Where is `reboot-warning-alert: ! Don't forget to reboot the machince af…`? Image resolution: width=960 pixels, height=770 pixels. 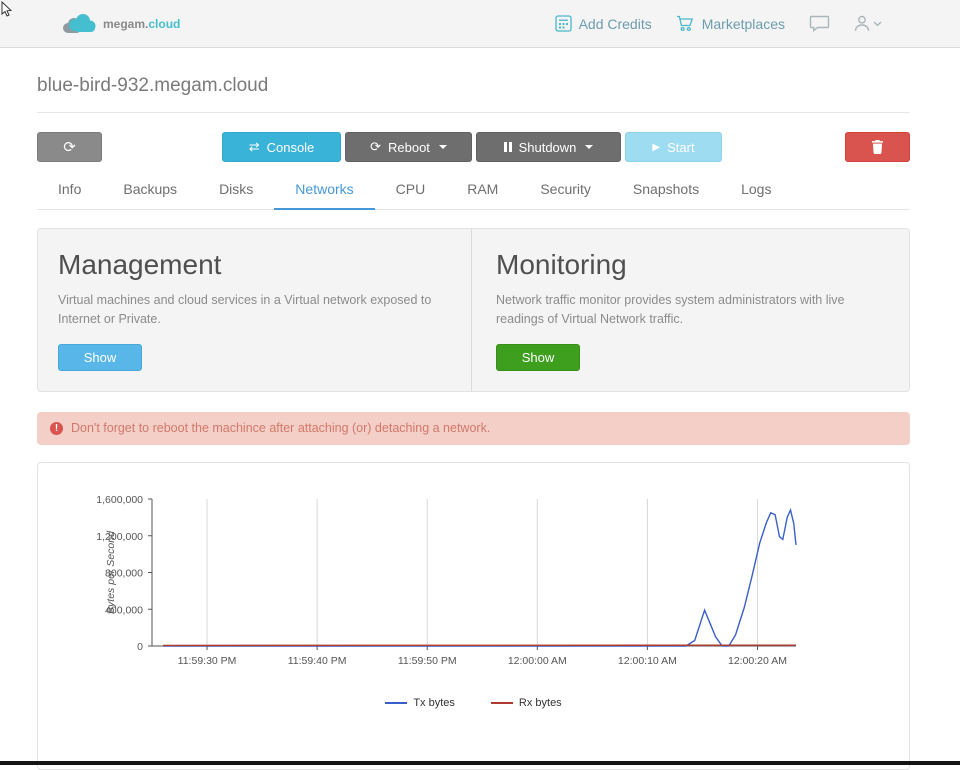 reboot-warning-alert: ! Don't forget to reboot the machince af… is located at coordinates (473, 428).